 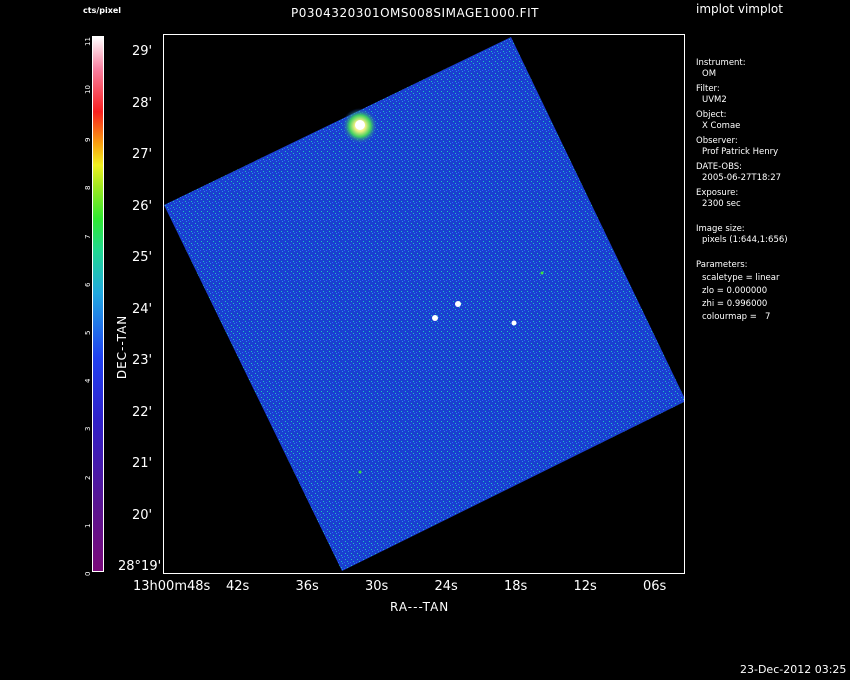 What do you see at coordinates (142, 154) in the screenshot?
I see `y-tick-label: 27'` at bounding box center [142, 154].